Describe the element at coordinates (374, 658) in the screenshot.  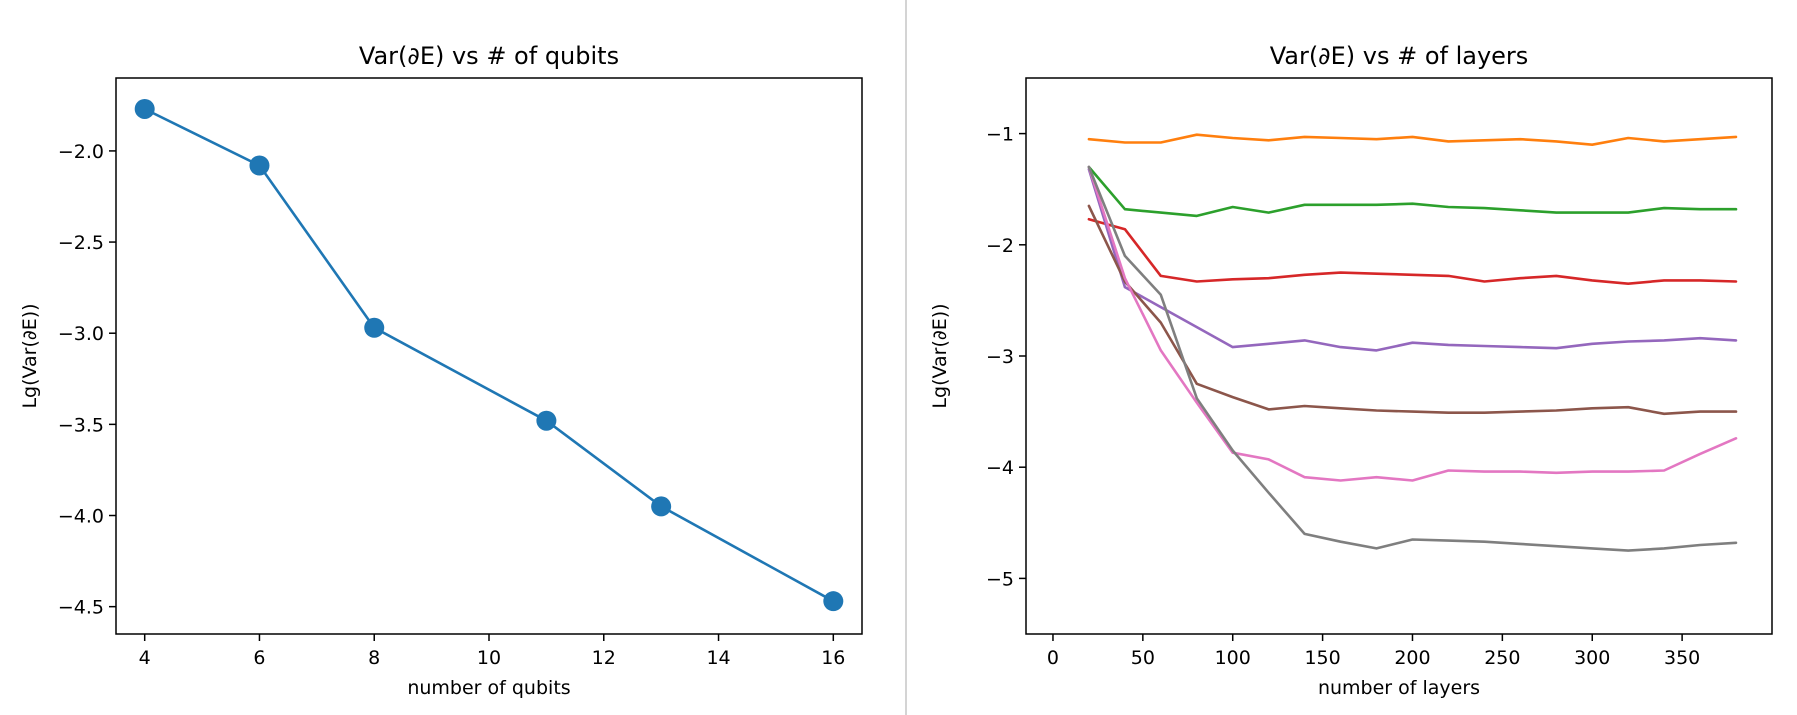
I see `x-tick-label: 8` at that location.